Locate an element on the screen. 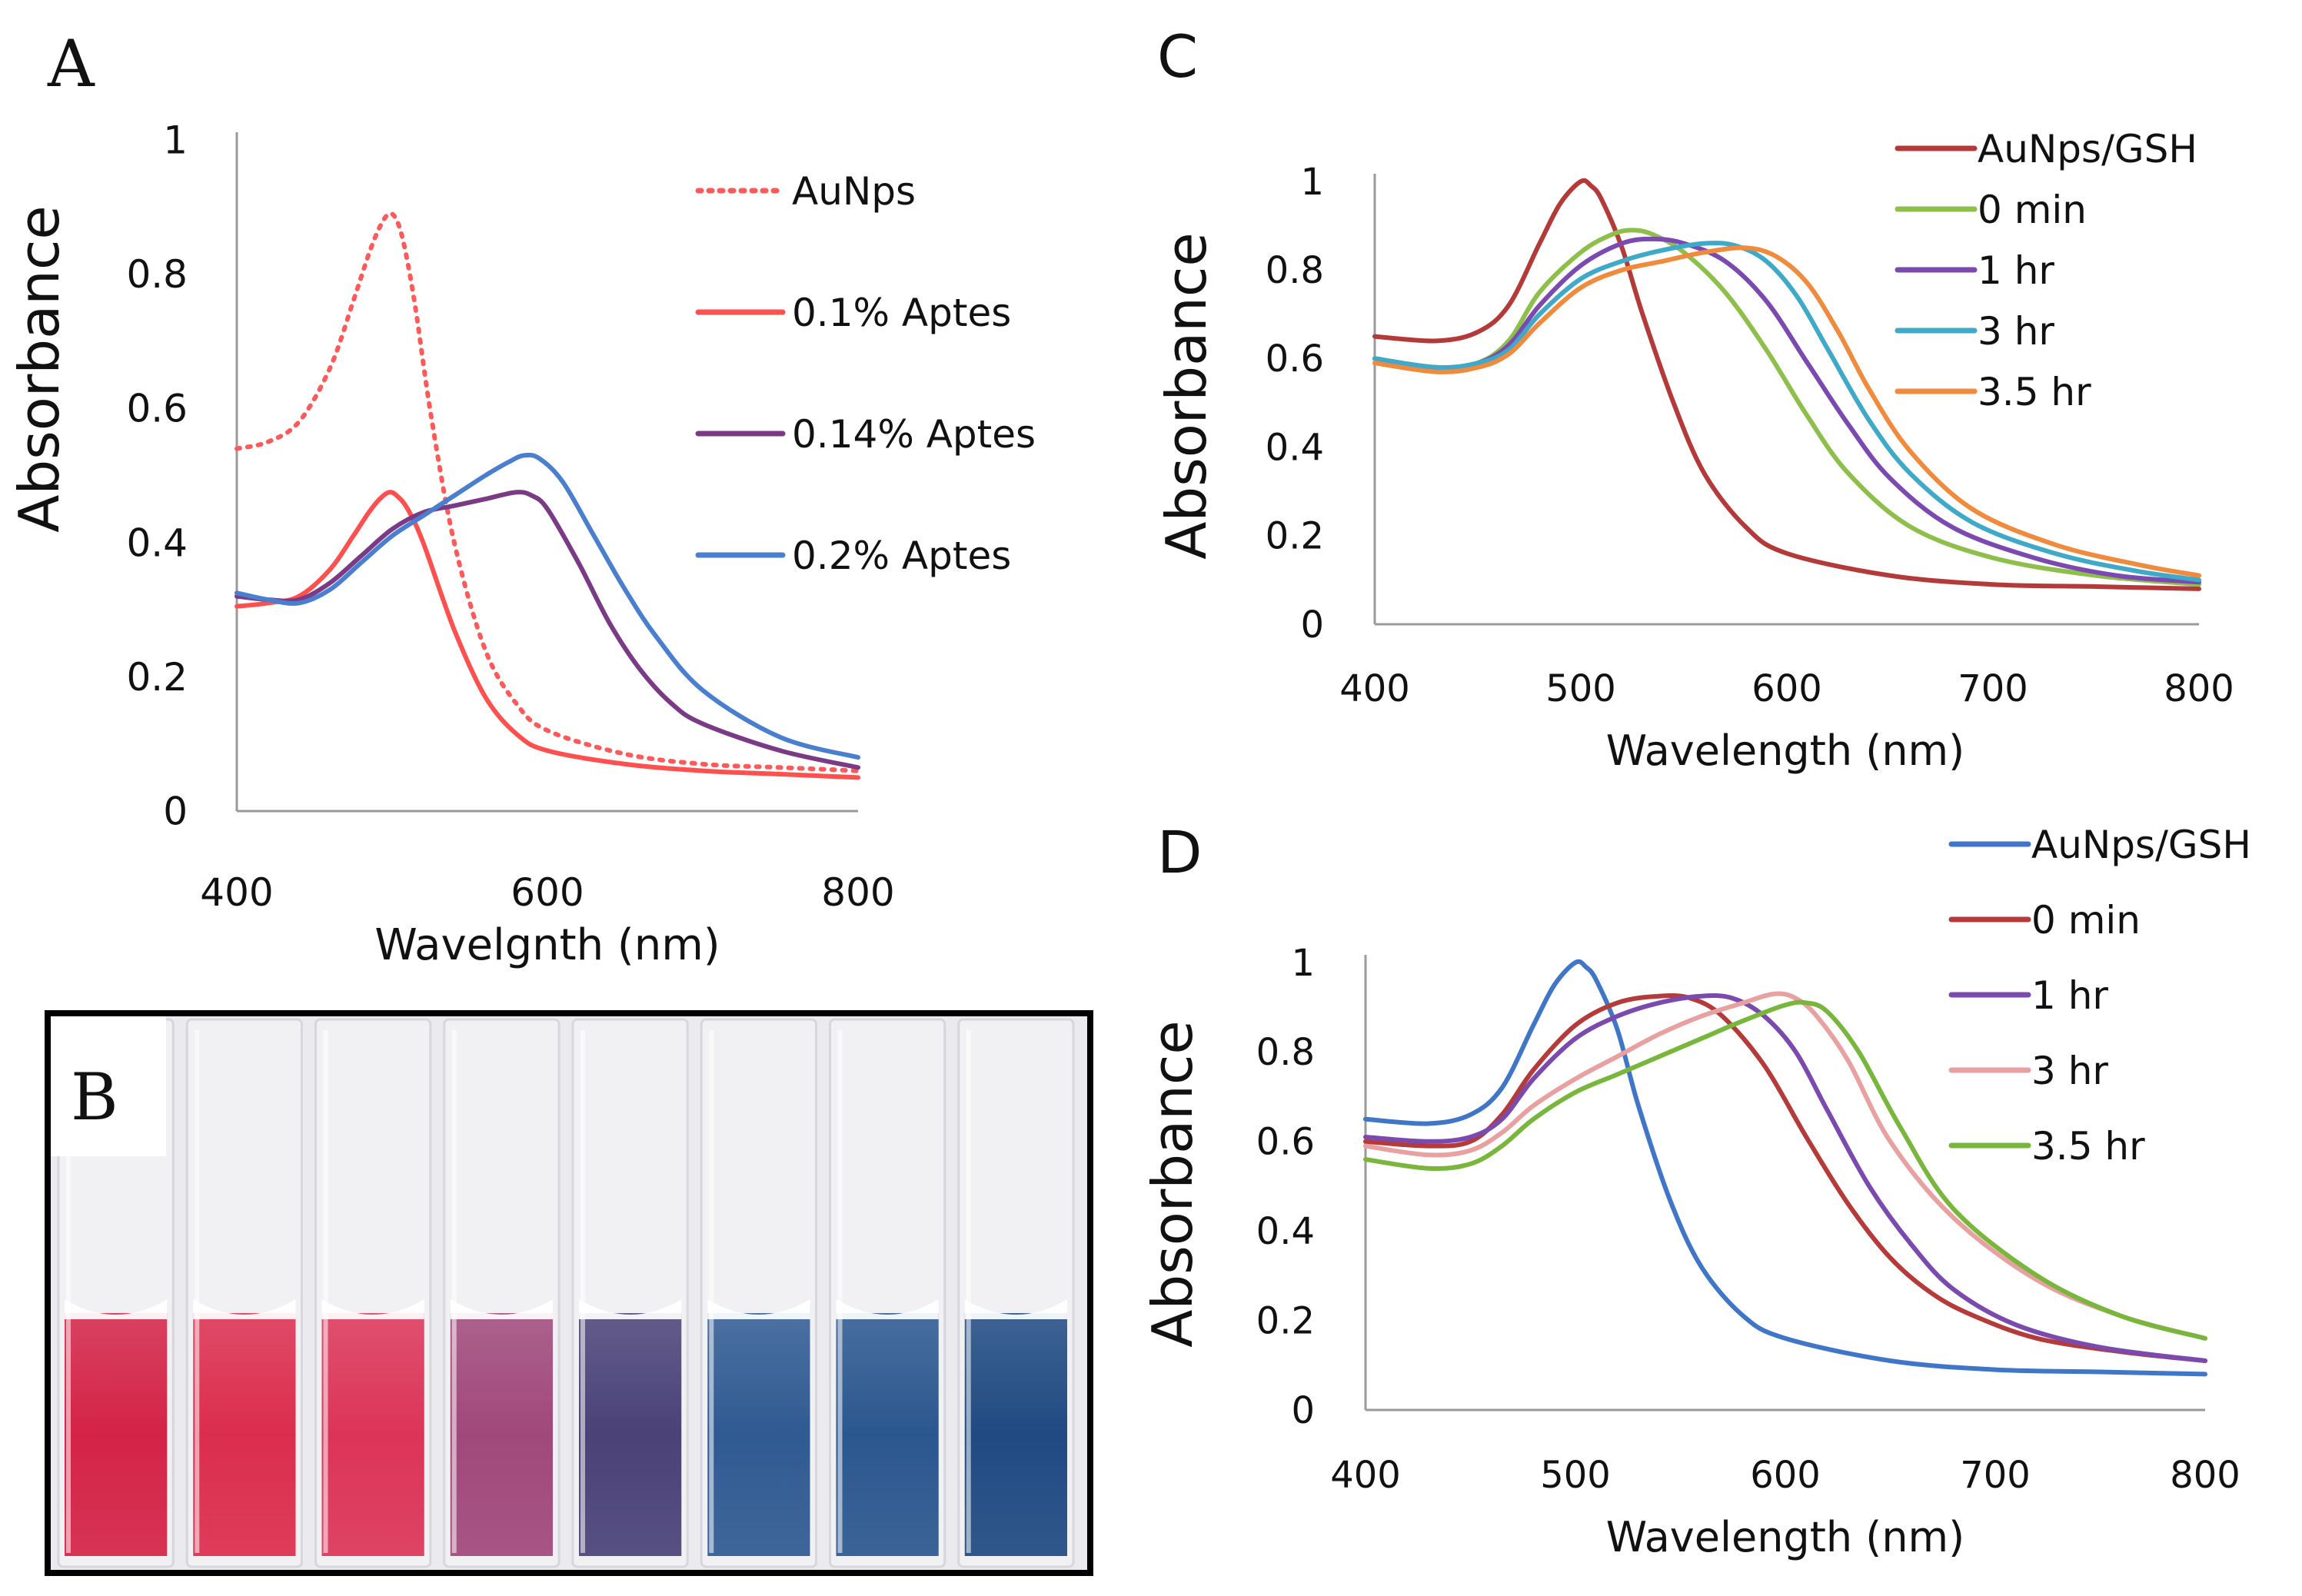 The height and width of the screenshot is (1596, 2302). panel-a-letter: A is located at coordinates (71, 63).